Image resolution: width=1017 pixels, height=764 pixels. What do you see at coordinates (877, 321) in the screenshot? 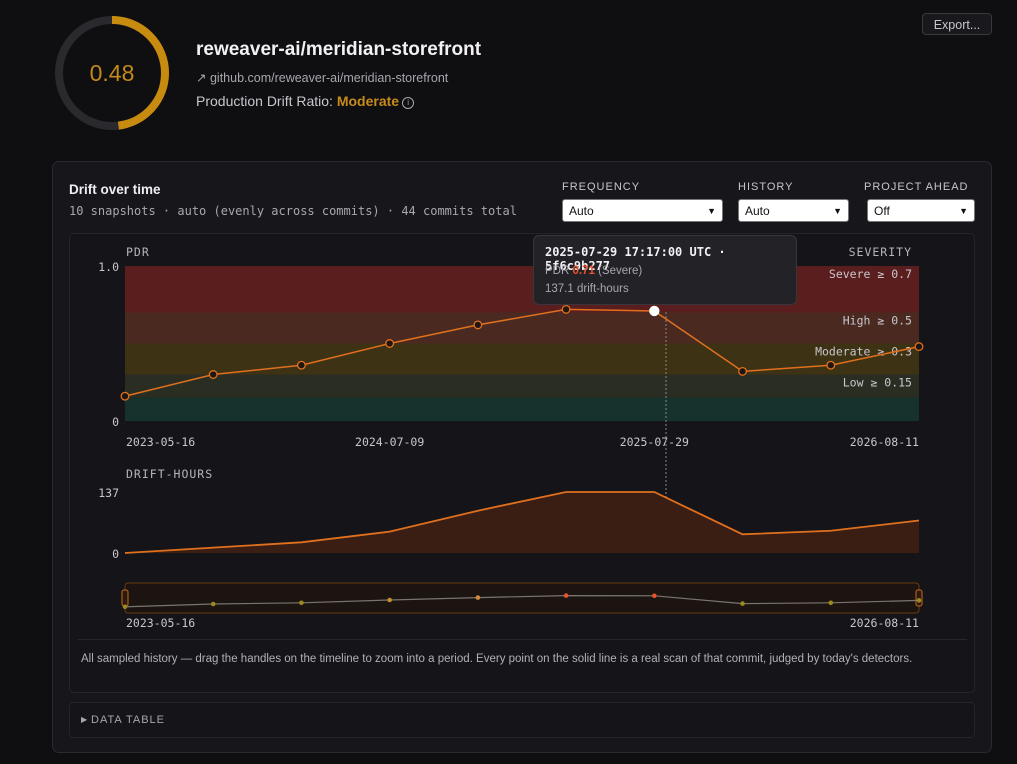
I see `severity-band-label: High ≥ 0.5` at bounding box center [877, 321].